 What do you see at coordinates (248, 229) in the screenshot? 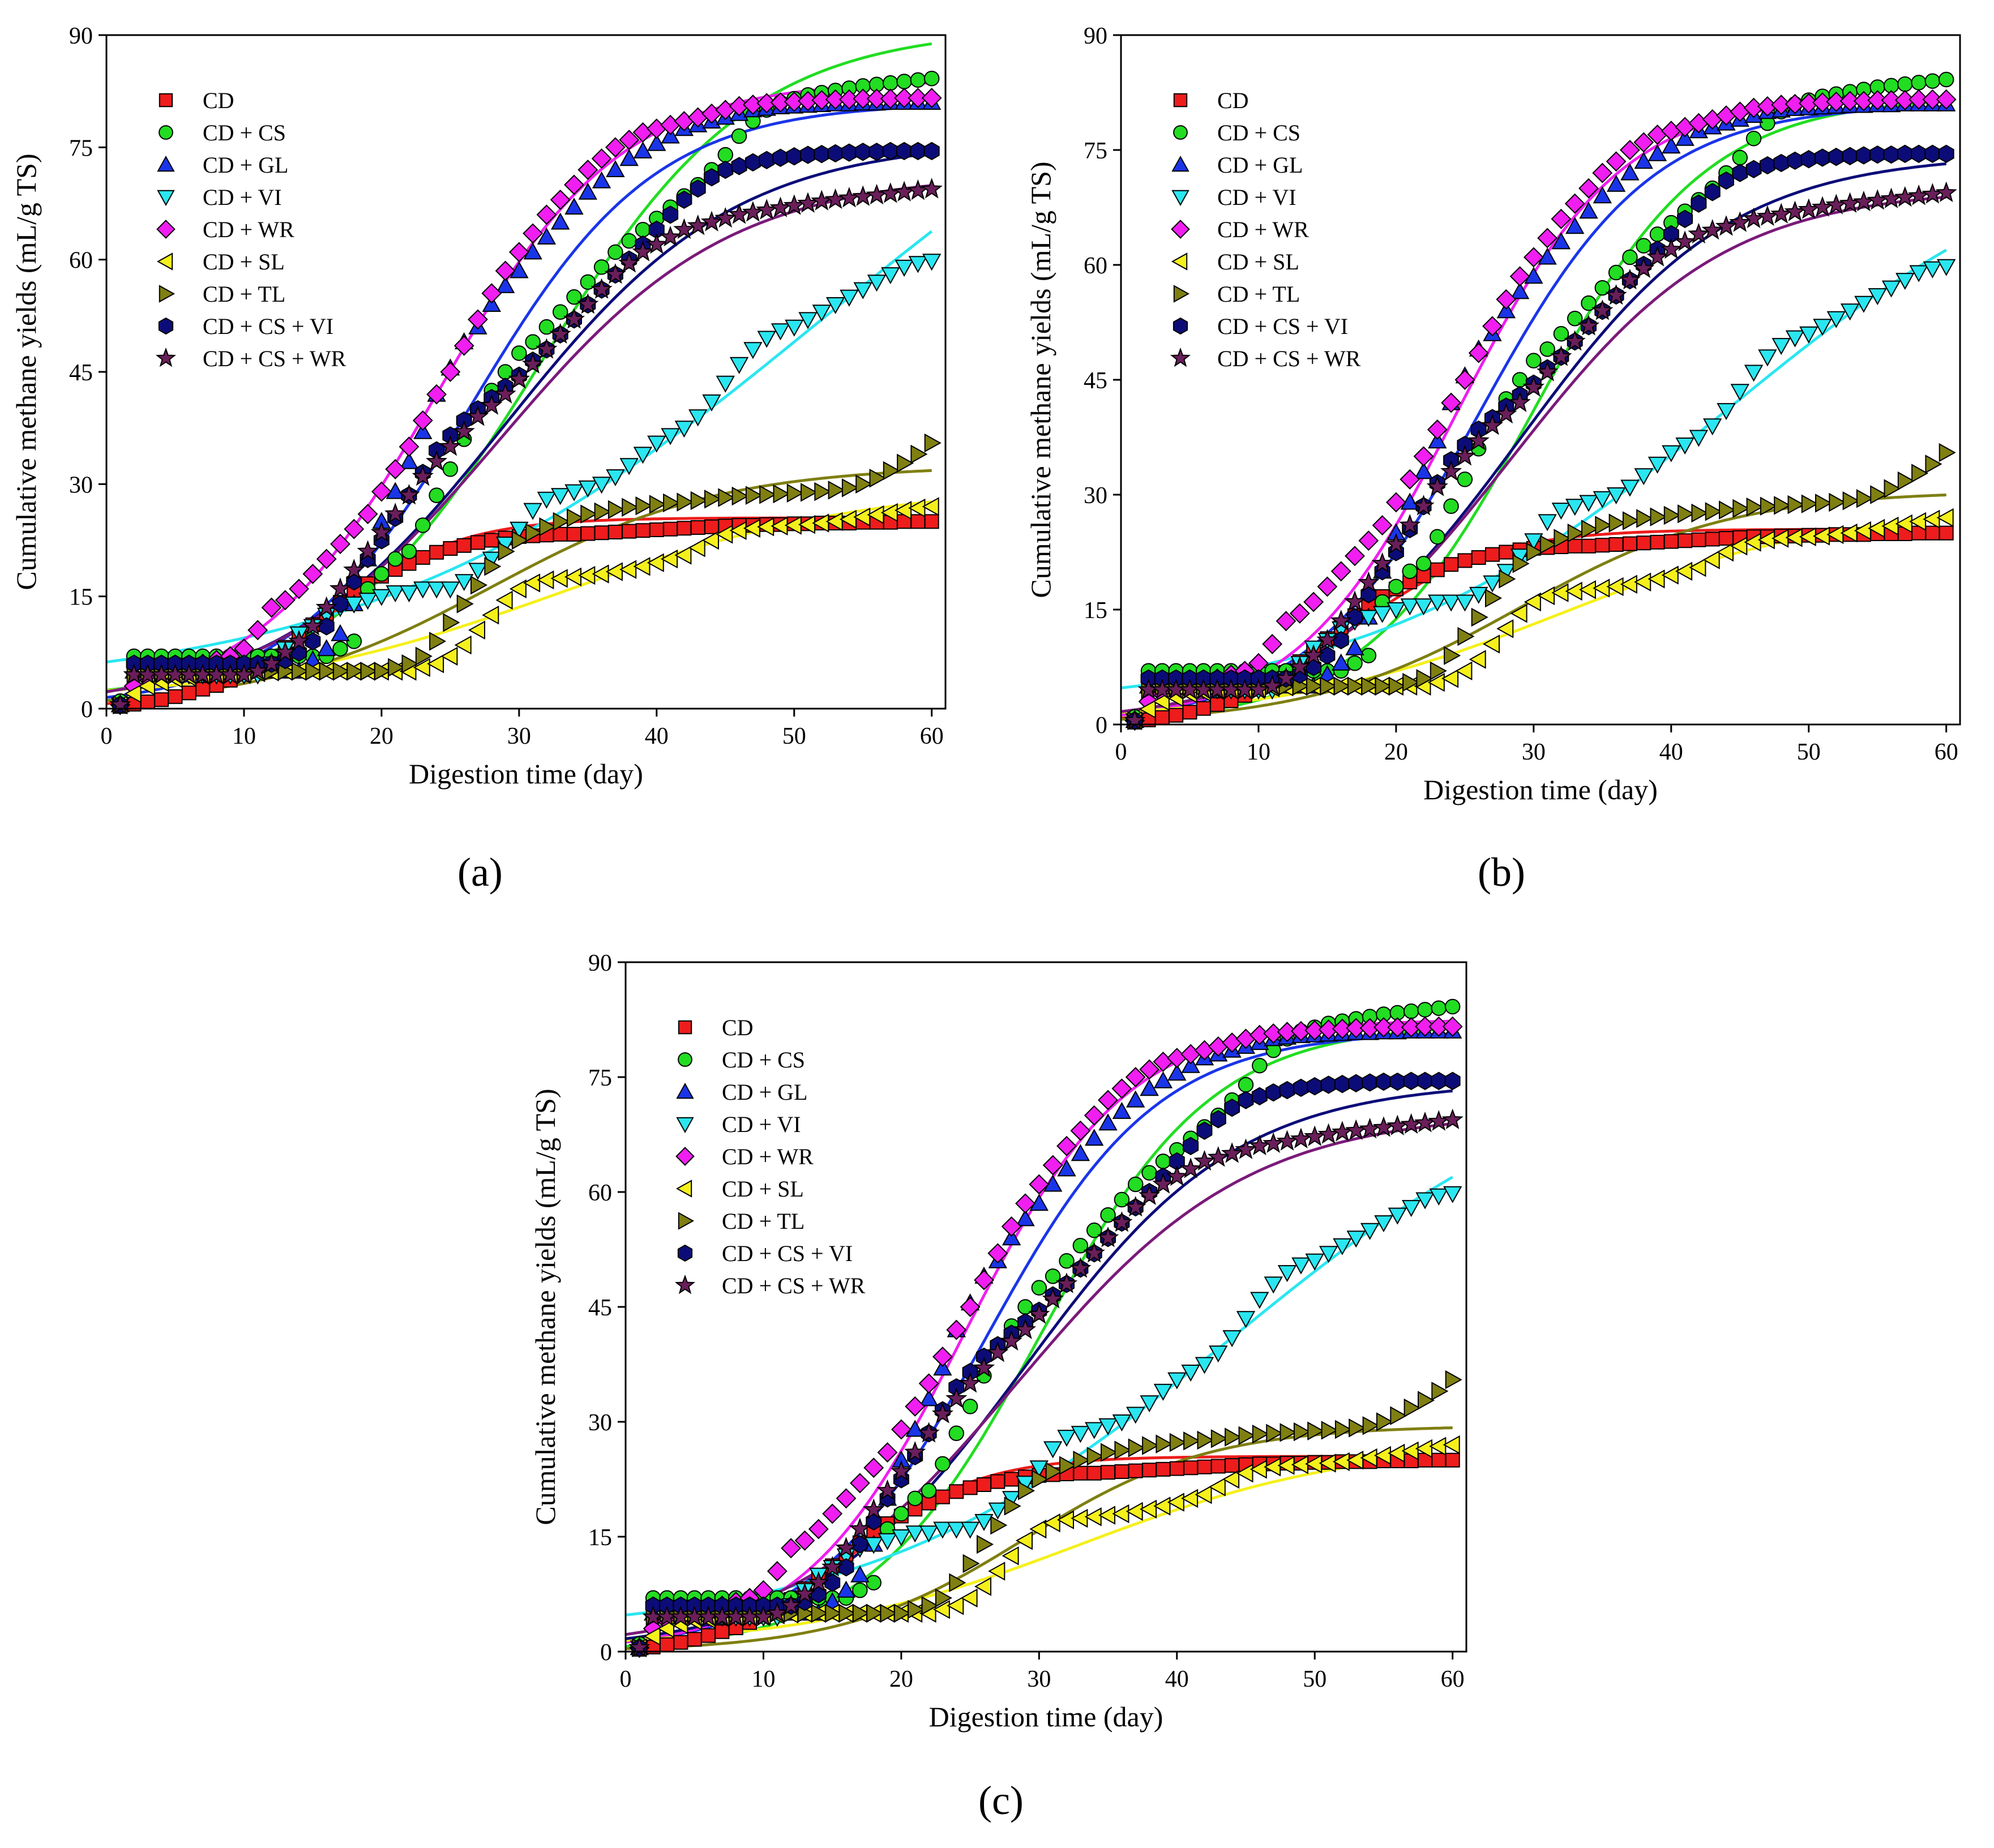
I see `legend-label: CD + WR` at bounding box center [248, 229].